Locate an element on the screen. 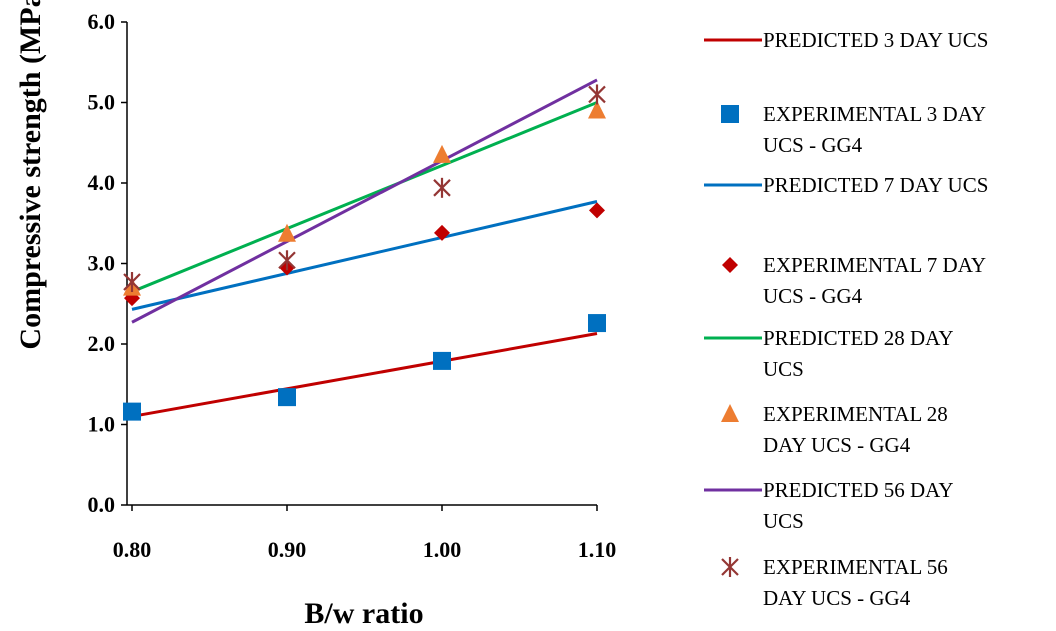 The image size is (1056, 631). y-tick-label: 6.0 is located at coordinates (102, 21).